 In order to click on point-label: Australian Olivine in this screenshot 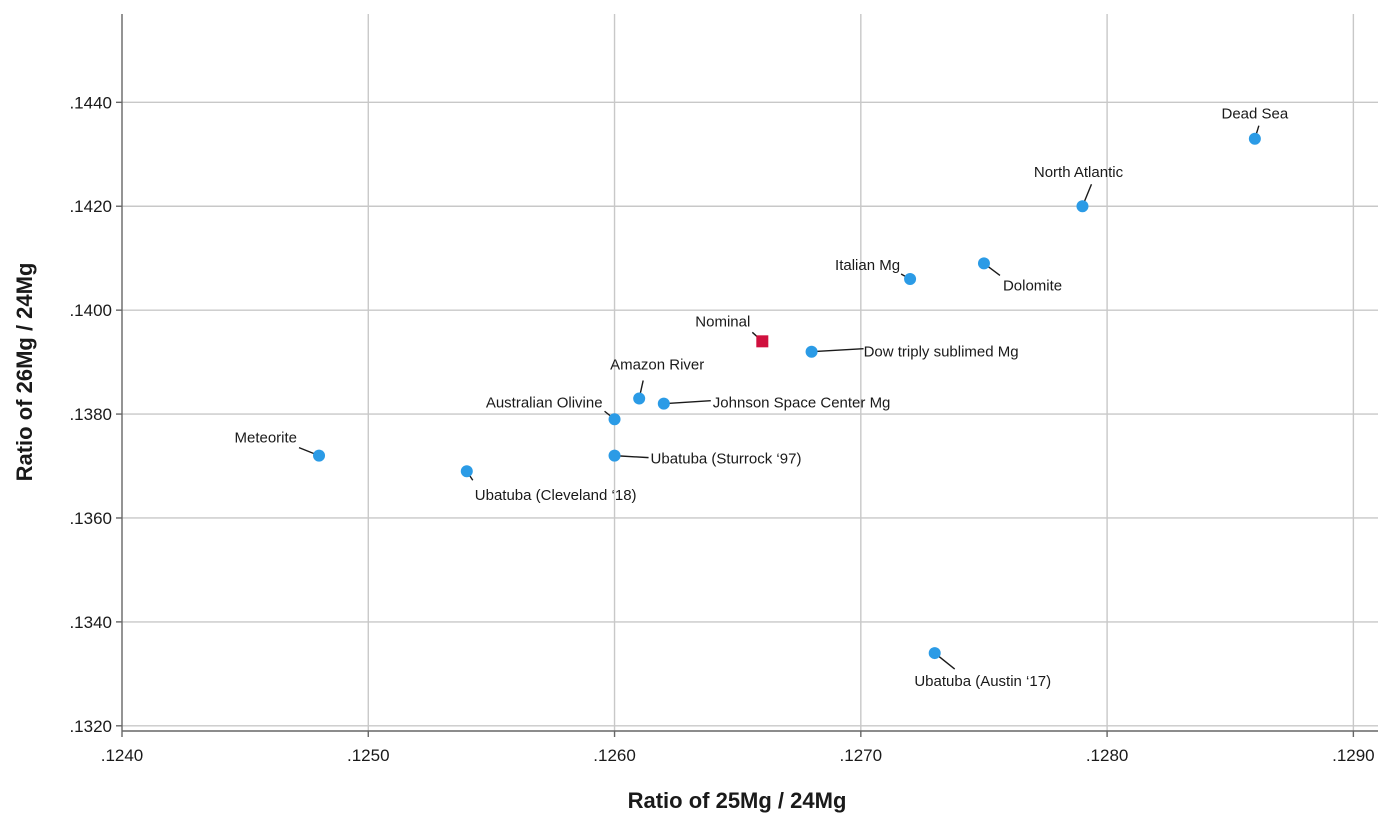, I will do `click(544, 402)`.